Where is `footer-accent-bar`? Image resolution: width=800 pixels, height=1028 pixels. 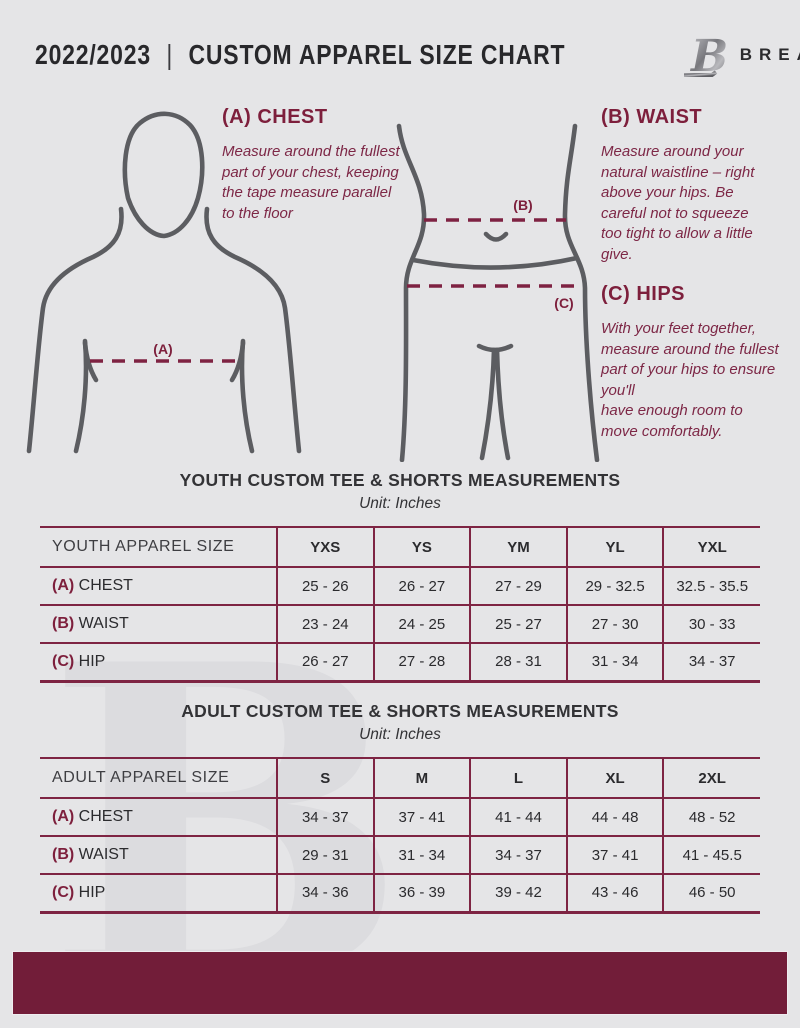
footer-accent-bar is located at coordinates (400, 983).